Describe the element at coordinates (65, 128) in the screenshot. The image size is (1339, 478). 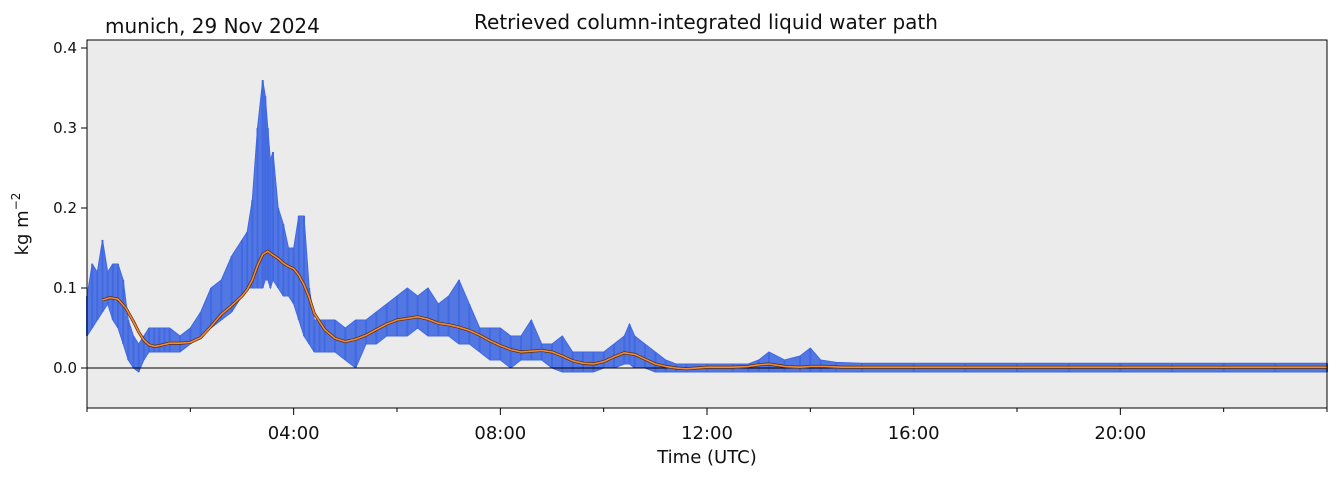
I see `y-tick-label: 0.3` at that location.